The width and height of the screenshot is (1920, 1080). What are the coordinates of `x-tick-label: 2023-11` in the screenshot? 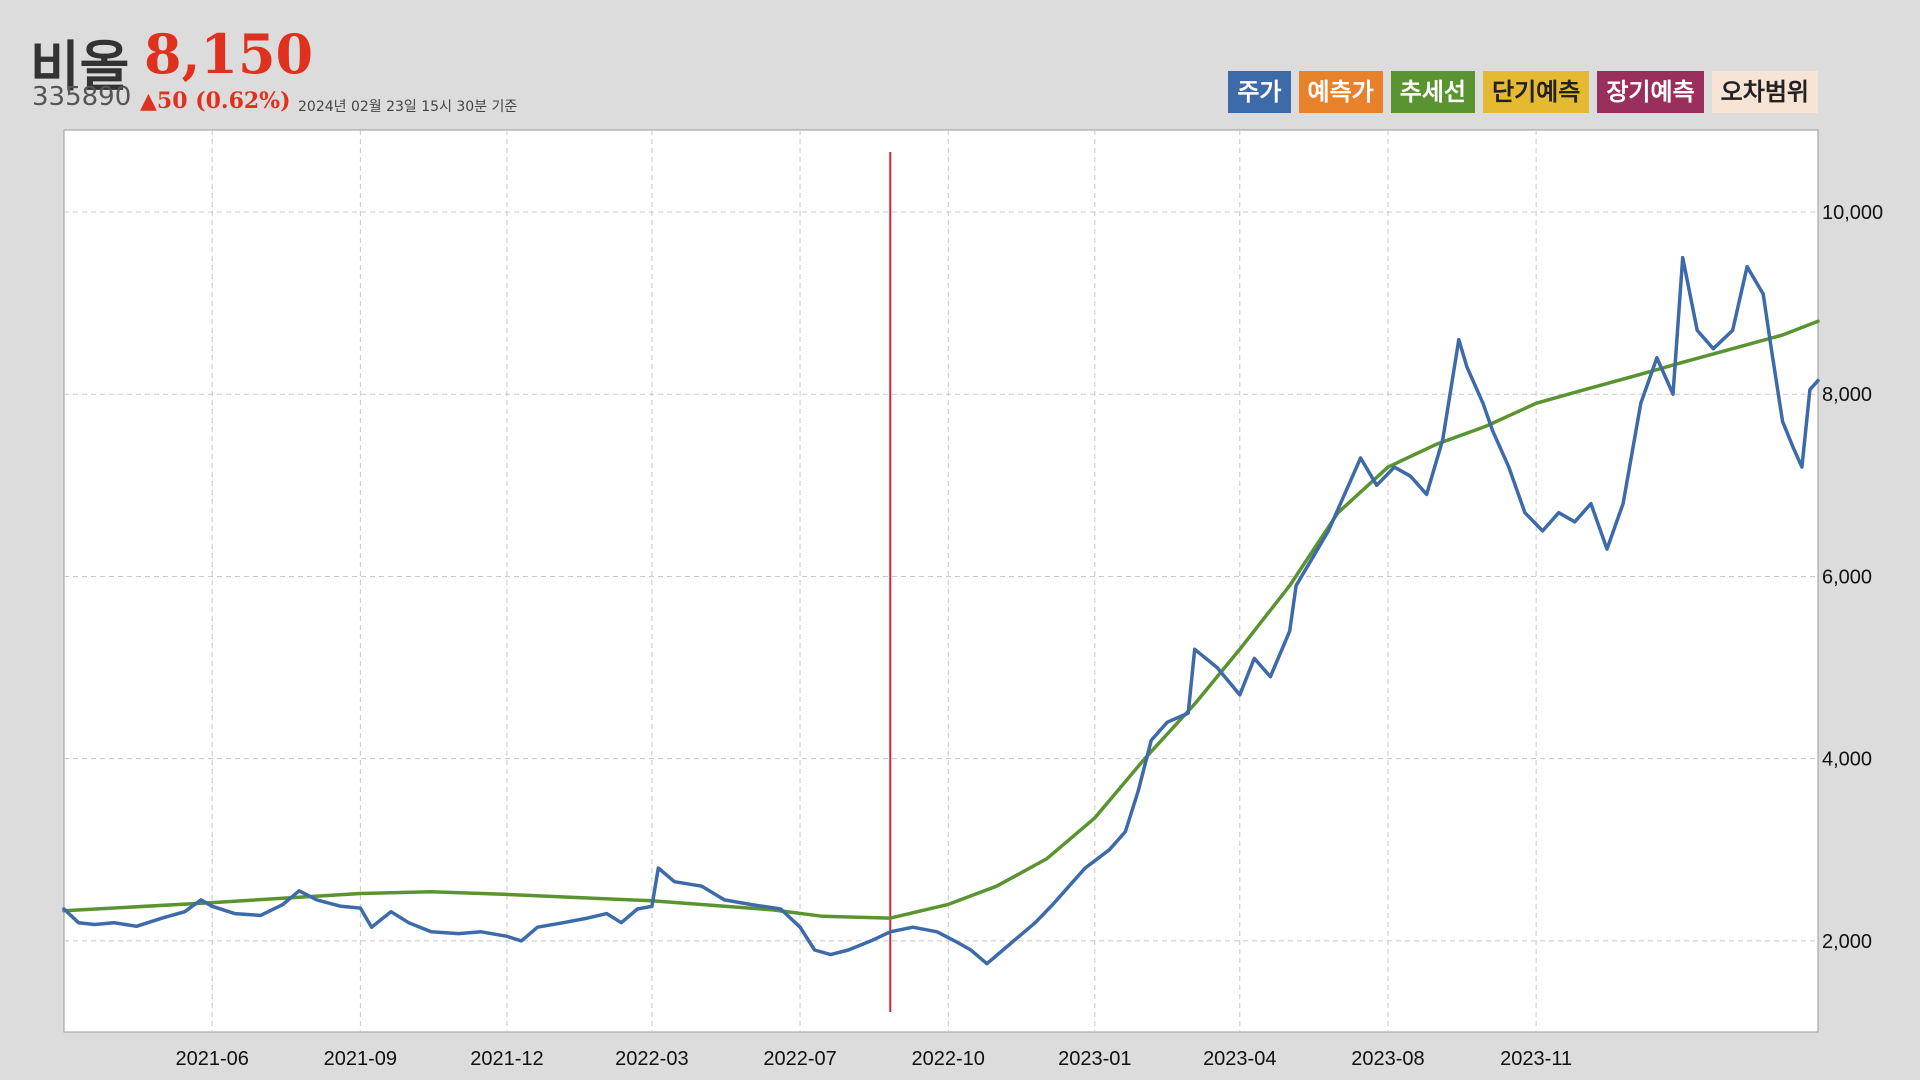 It's located at (1536, 1059).